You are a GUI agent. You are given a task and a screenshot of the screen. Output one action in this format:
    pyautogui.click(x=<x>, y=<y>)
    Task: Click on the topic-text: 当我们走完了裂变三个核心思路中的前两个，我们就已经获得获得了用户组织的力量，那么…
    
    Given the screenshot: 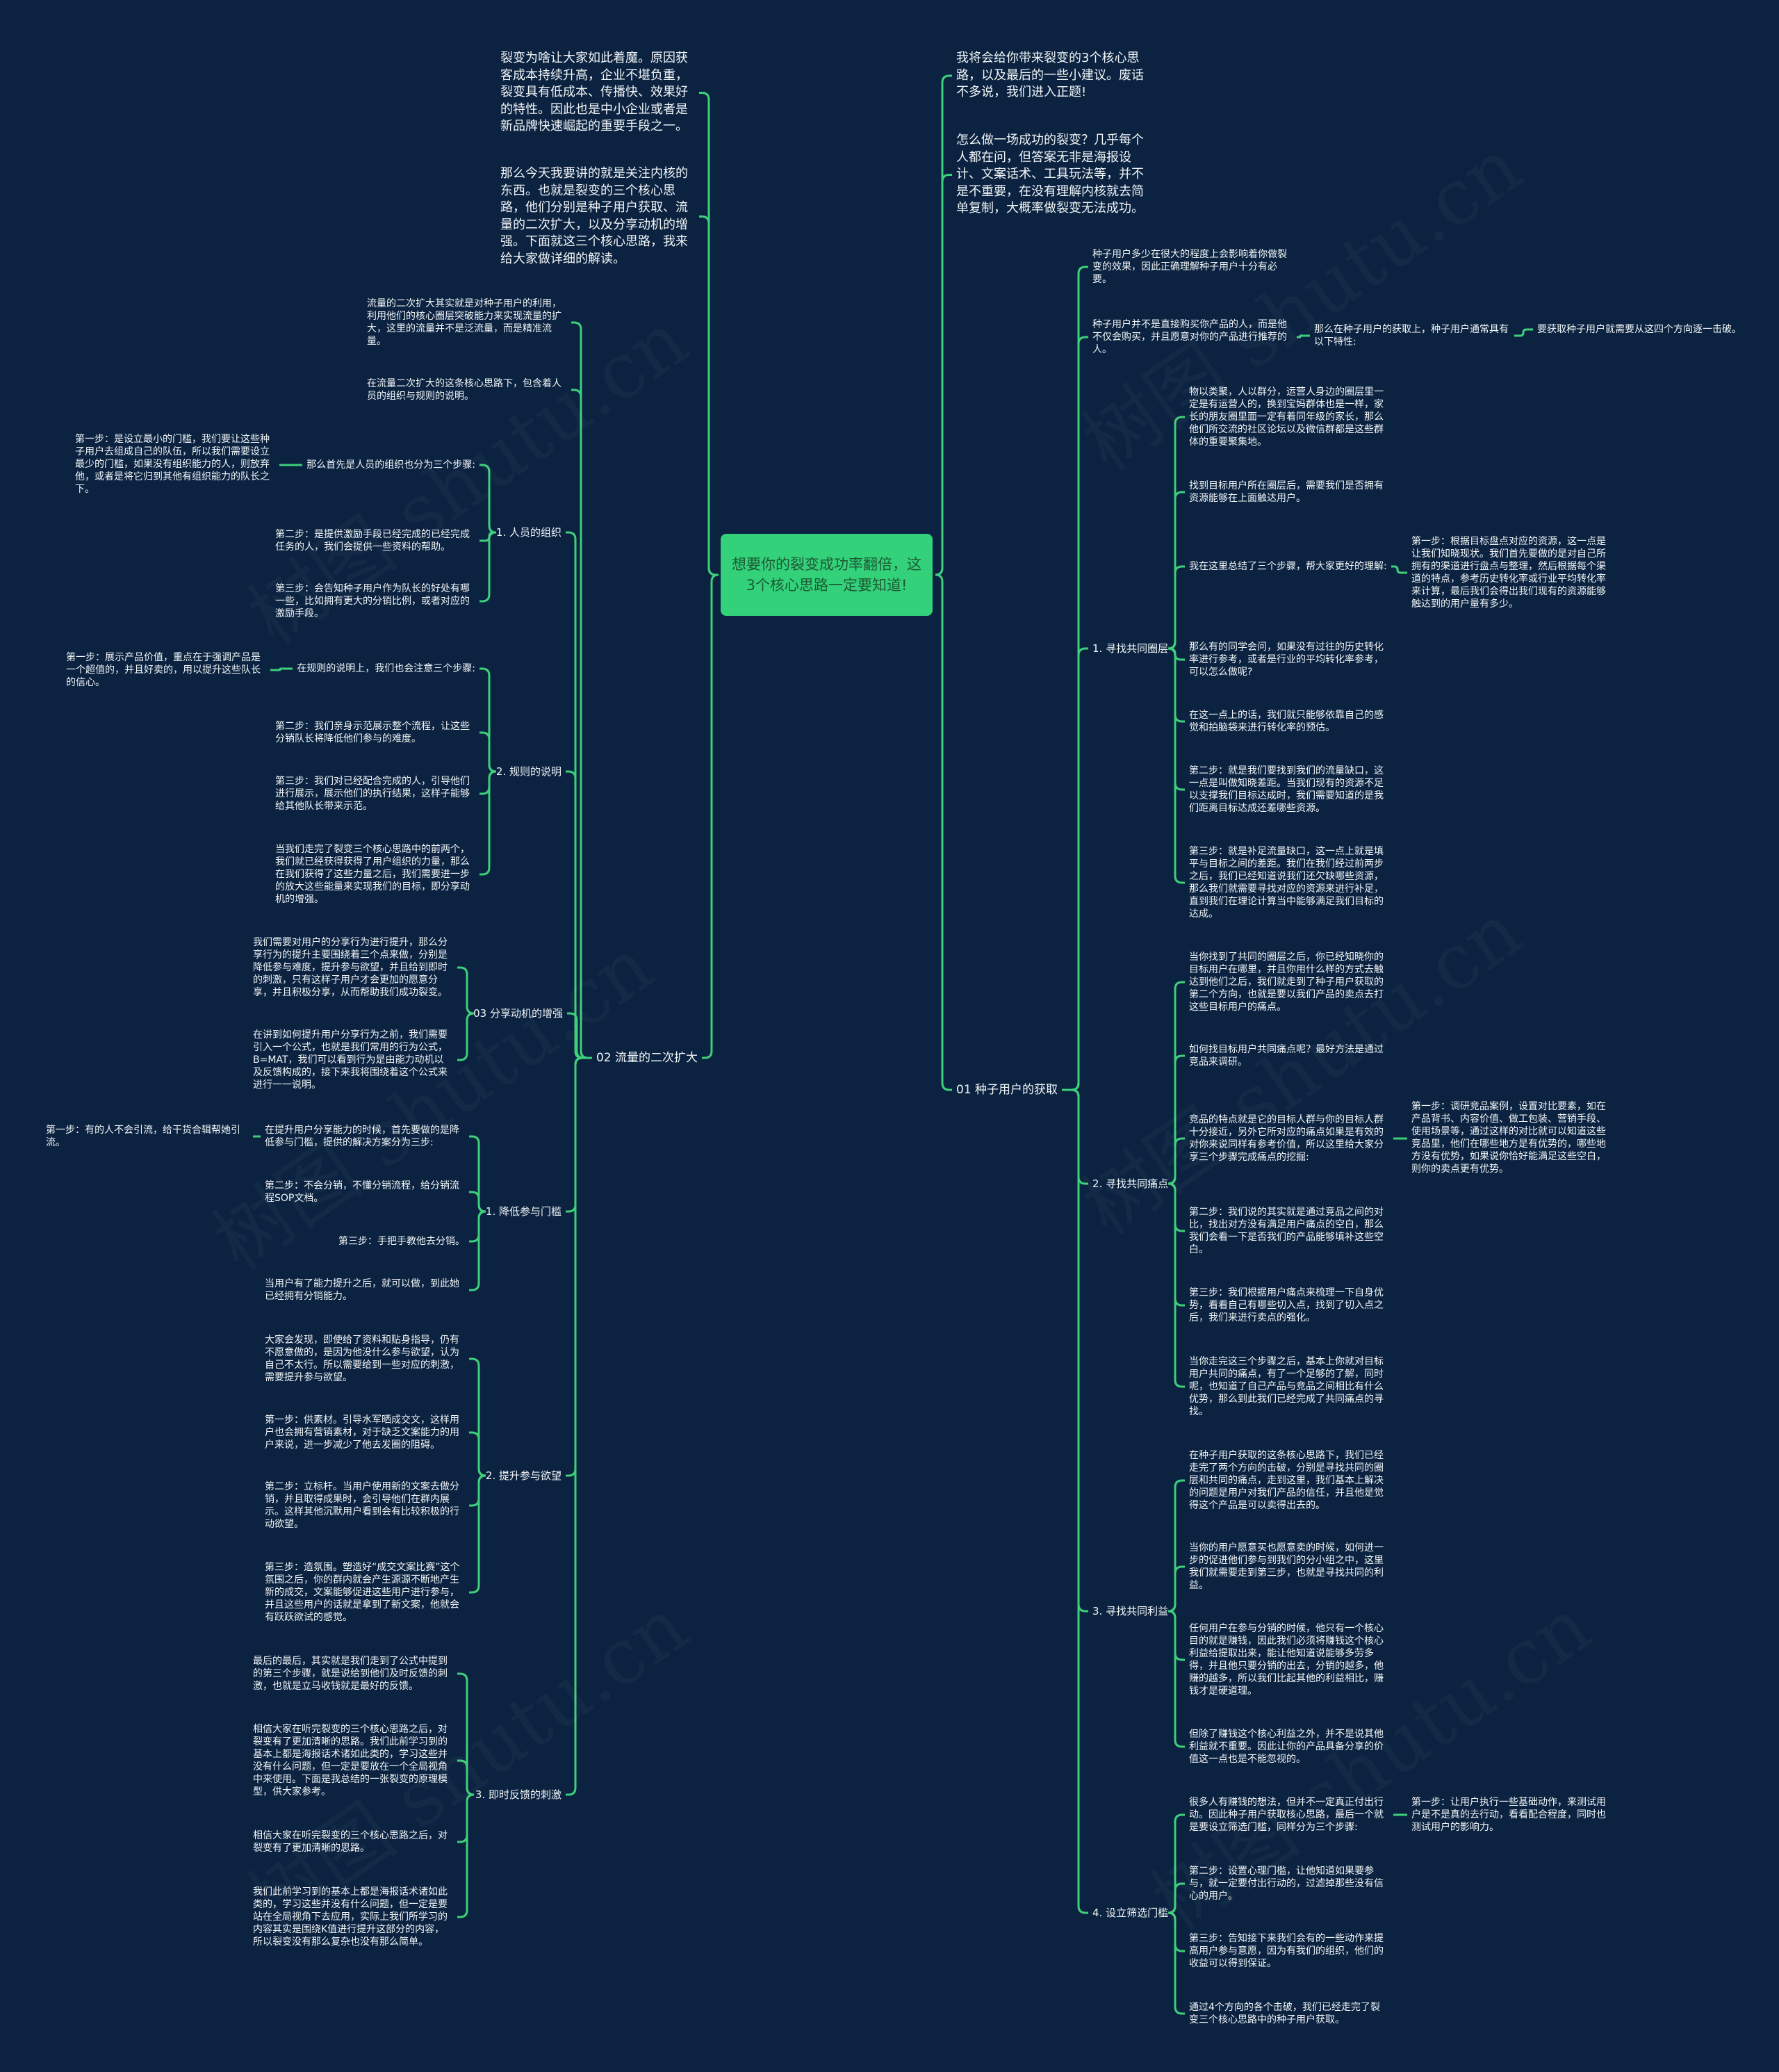 What is the action you would take?
    pyautogui.click(x=372, y=874)
    